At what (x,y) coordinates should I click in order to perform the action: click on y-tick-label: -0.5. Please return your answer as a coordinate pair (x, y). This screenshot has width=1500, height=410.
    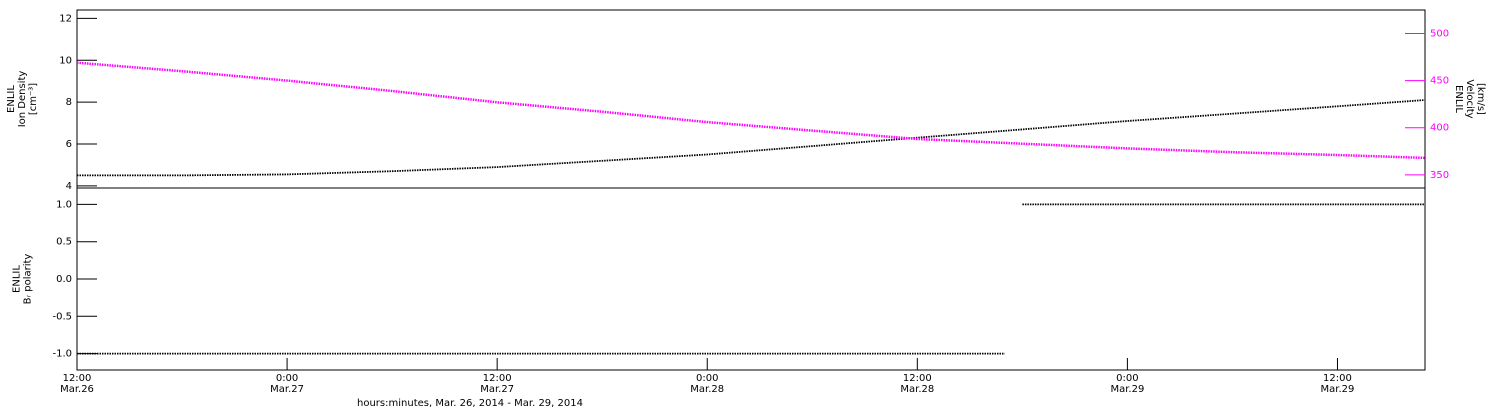
    Looking at the image, I should click on (62, 316).